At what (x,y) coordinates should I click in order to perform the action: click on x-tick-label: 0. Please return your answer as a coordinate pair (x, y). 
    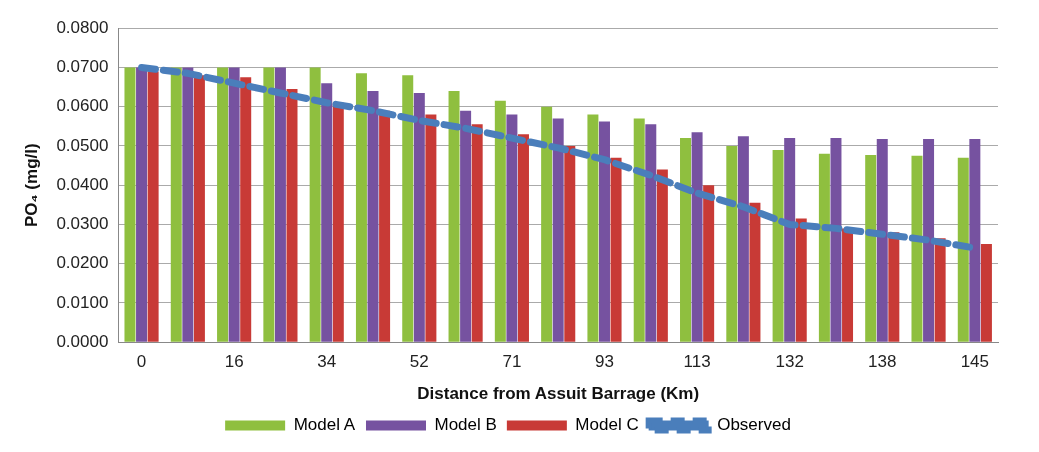
    Looking at the image, I should click on (141, 362).